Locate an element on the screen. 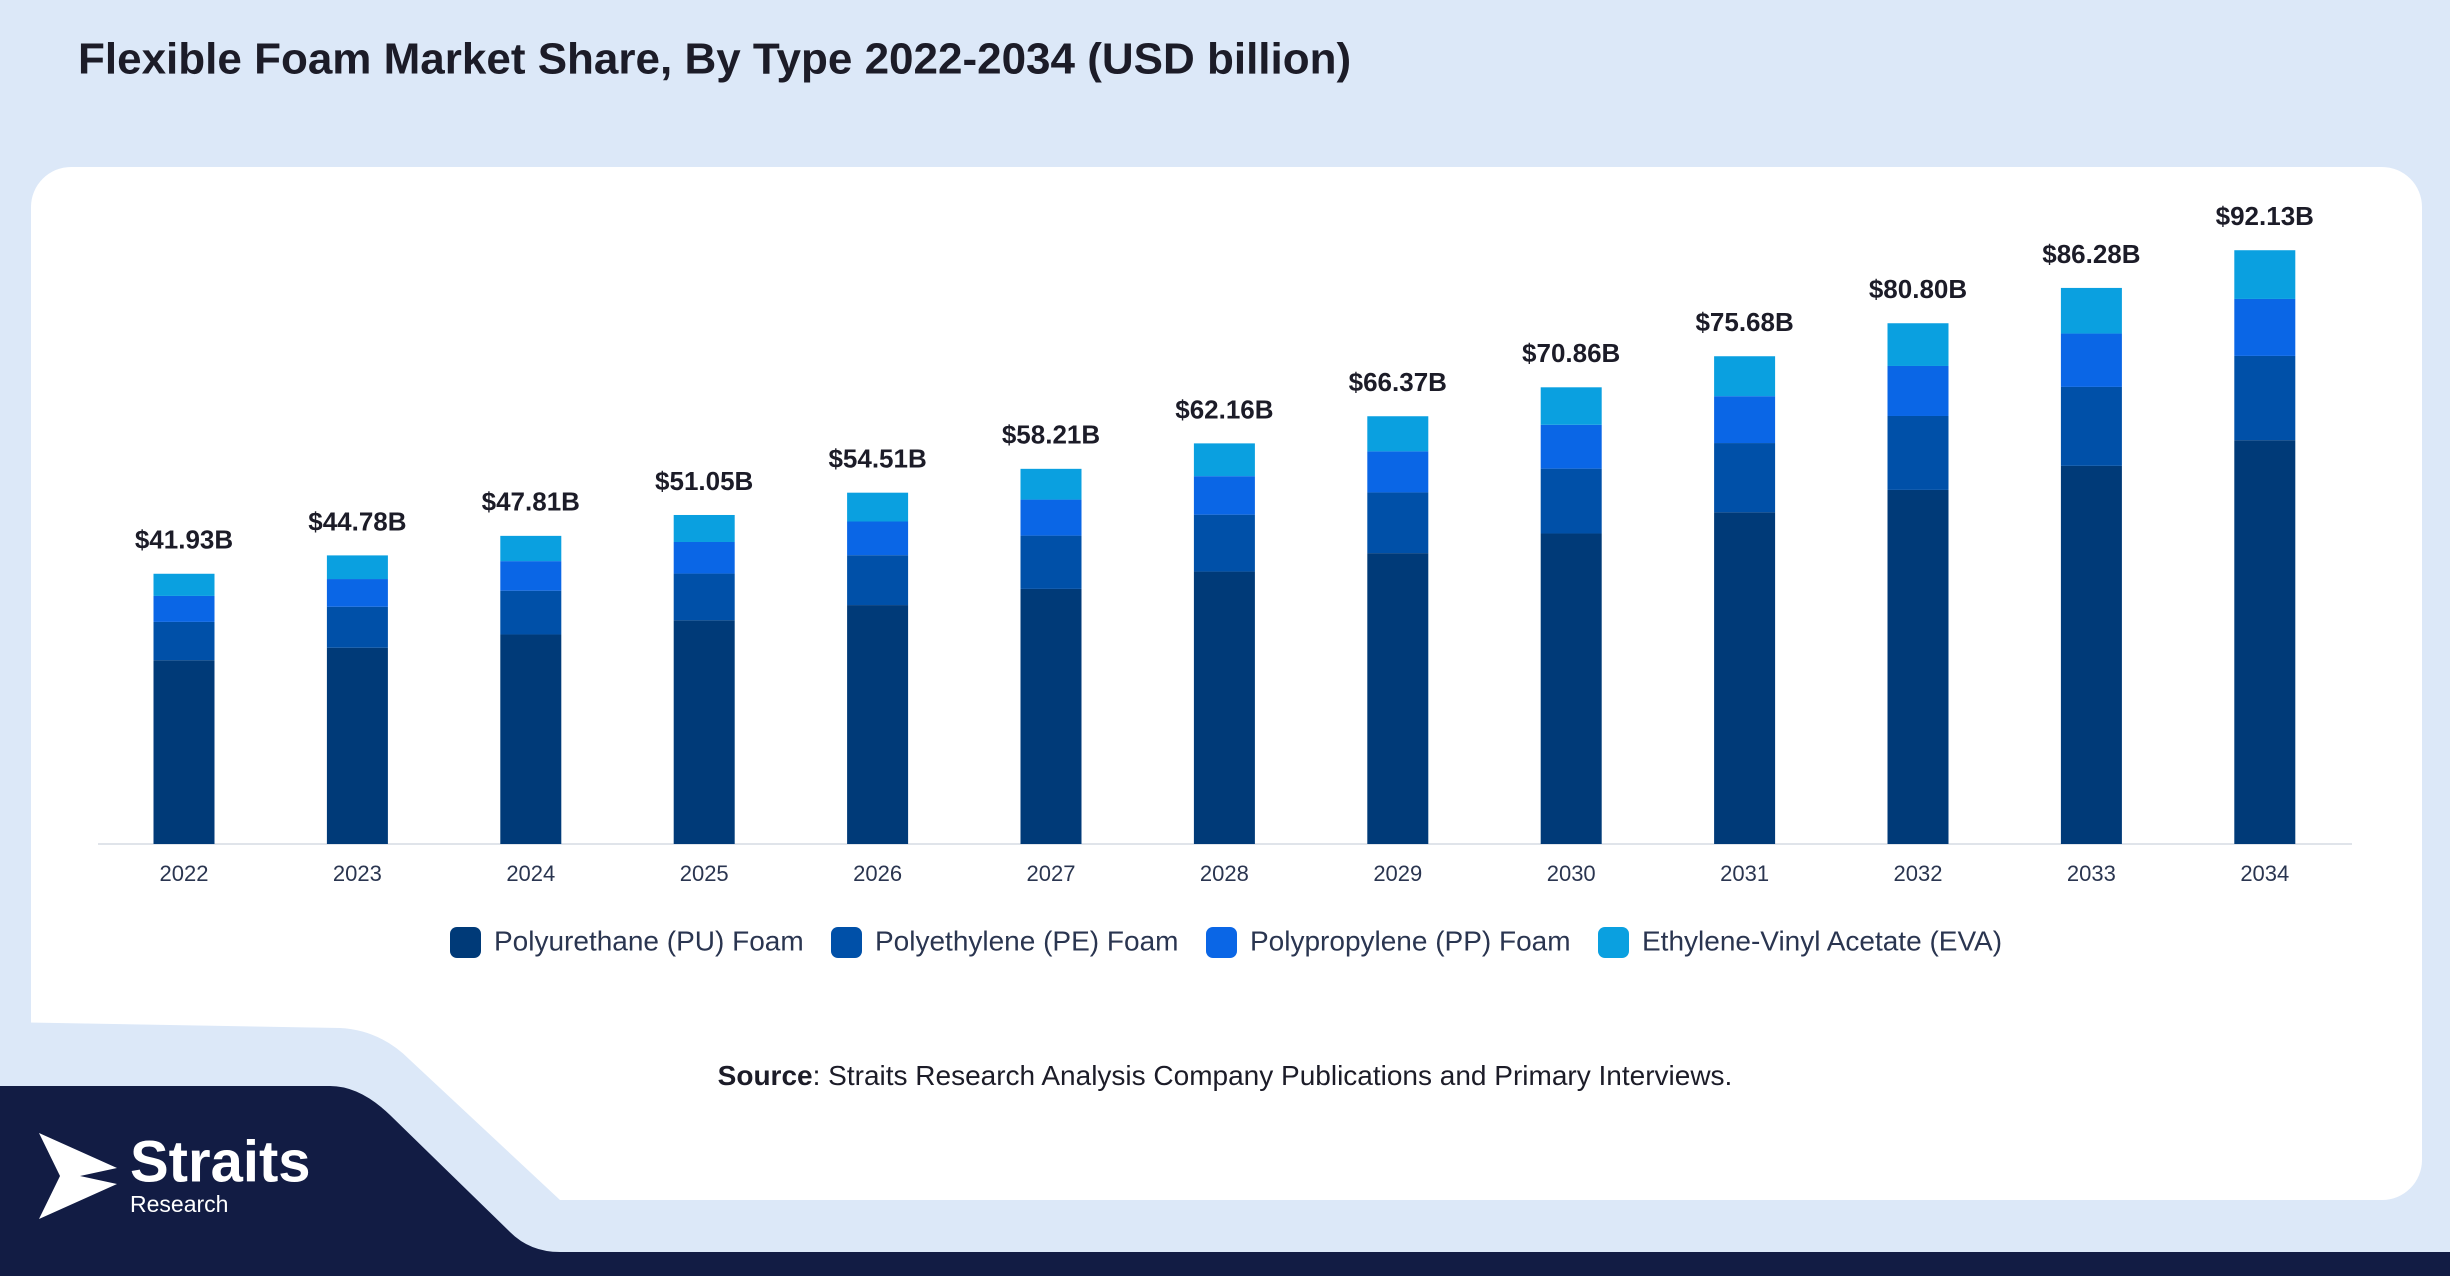 Image resolution: width=2450 pixels, height=1276 pixels. x-tick-label: 2028 is located at coordinates (1224, 873).